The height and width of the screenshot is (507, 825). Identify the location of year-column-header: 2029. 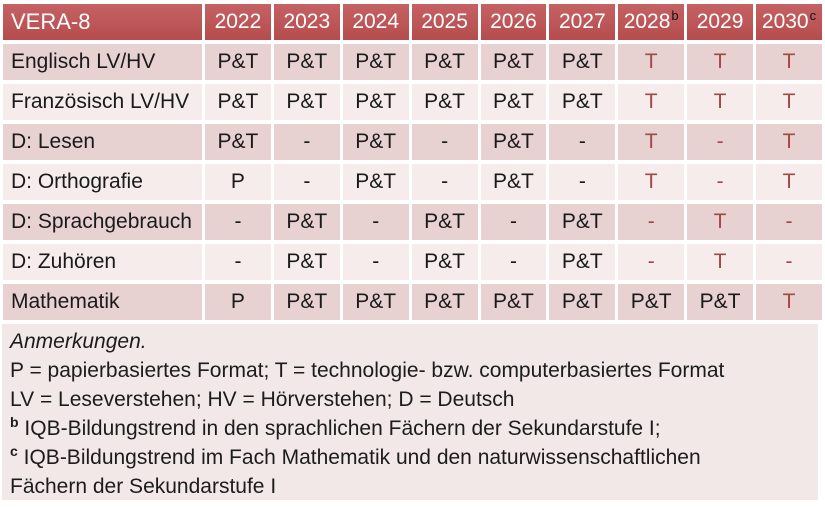
(720, 22).